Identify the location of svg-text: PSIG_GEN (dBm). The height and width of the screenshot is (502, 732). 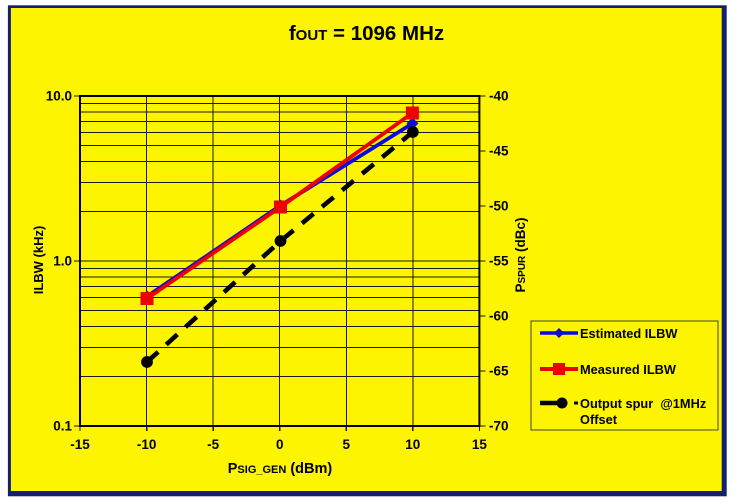
(280, 469).